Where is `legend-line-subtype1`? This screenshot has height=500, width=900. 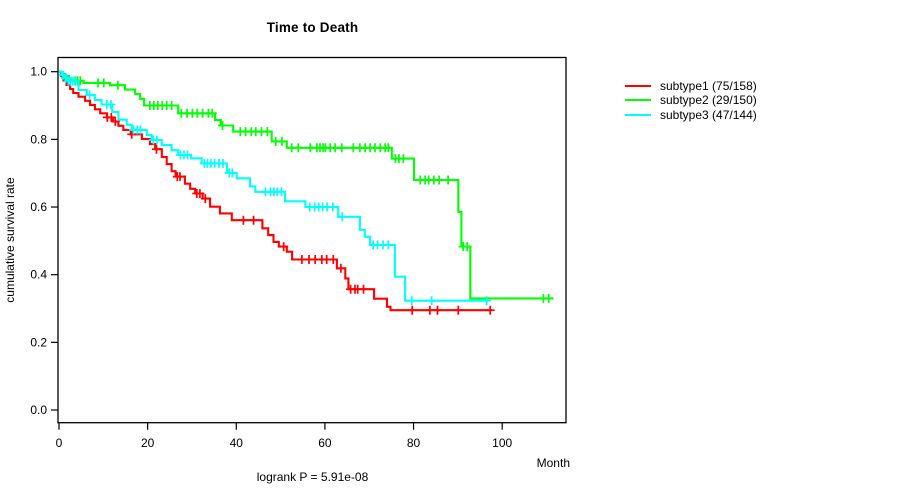 legend-line-subtype1 is located at coordinates (638, 86).